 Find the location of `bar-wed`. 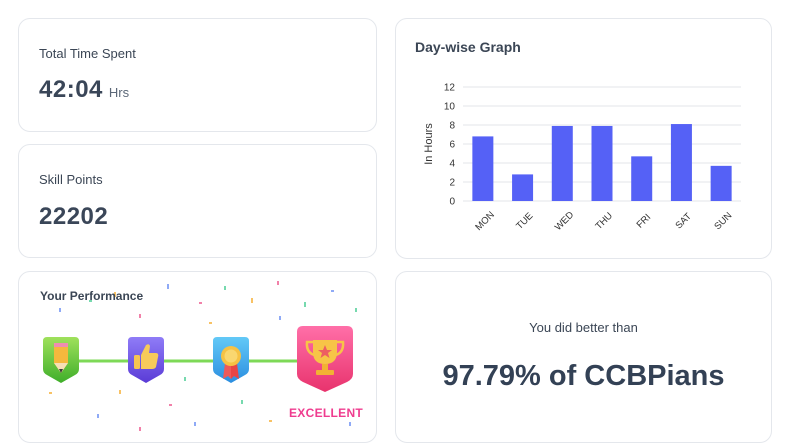

bar-wed is located at coordinates (562, 163).